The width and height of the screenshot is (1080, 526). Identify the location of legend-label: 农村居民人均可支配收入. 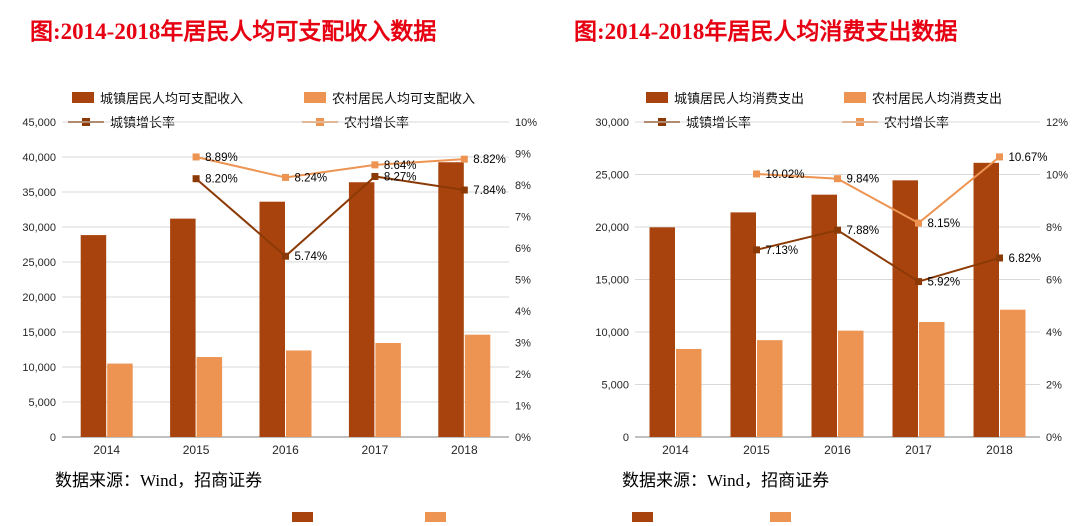
(404, 98).